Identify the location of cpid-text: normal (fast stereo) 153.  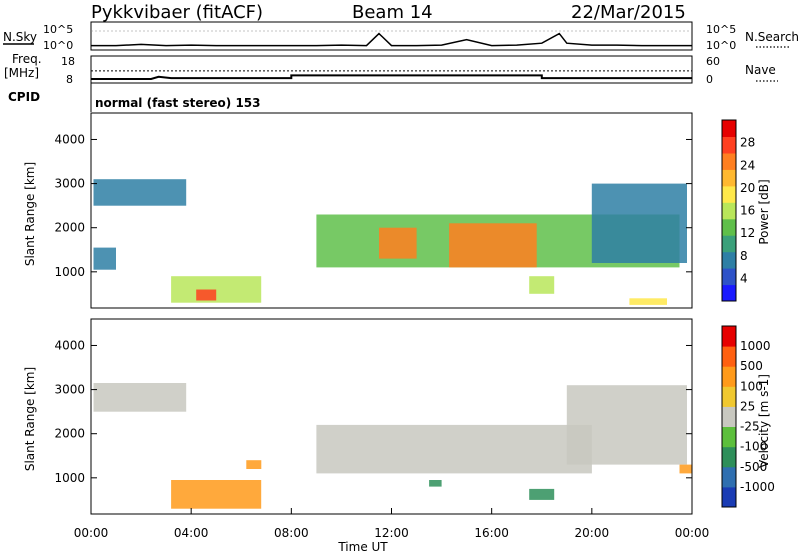
(178, 103).